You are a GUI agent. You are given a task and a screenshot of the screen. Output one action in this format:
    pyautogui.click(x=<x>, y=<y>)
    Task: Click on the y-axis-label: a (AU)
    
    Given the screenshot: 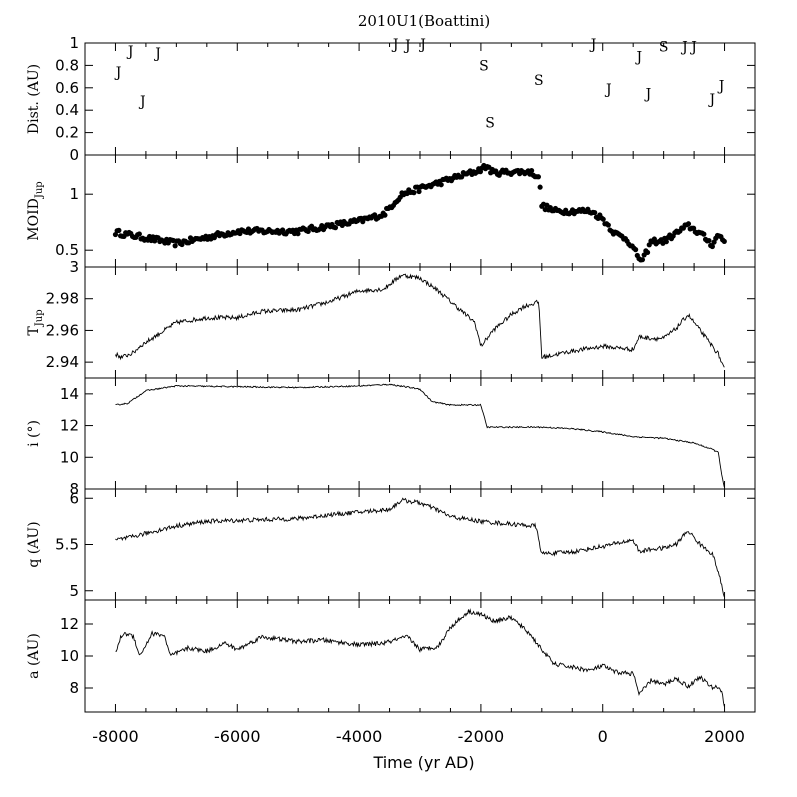 What is the action you would take?
    pyautogui.click(x=34, y=656)
    